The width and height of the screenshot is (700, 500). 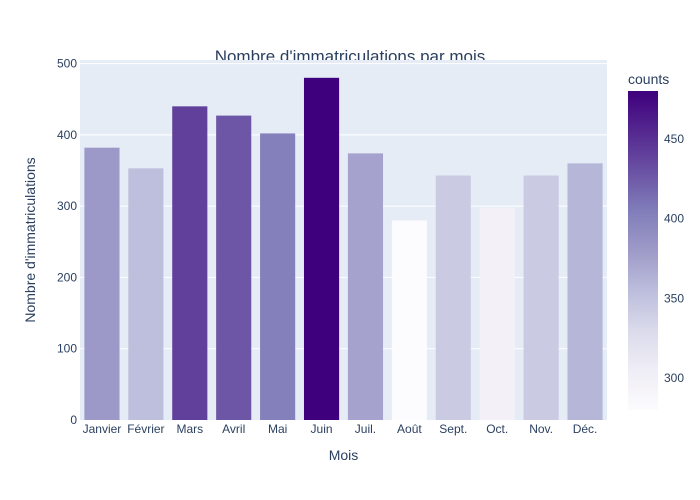 I want to click on colorbar, so click(x=643, y=250).